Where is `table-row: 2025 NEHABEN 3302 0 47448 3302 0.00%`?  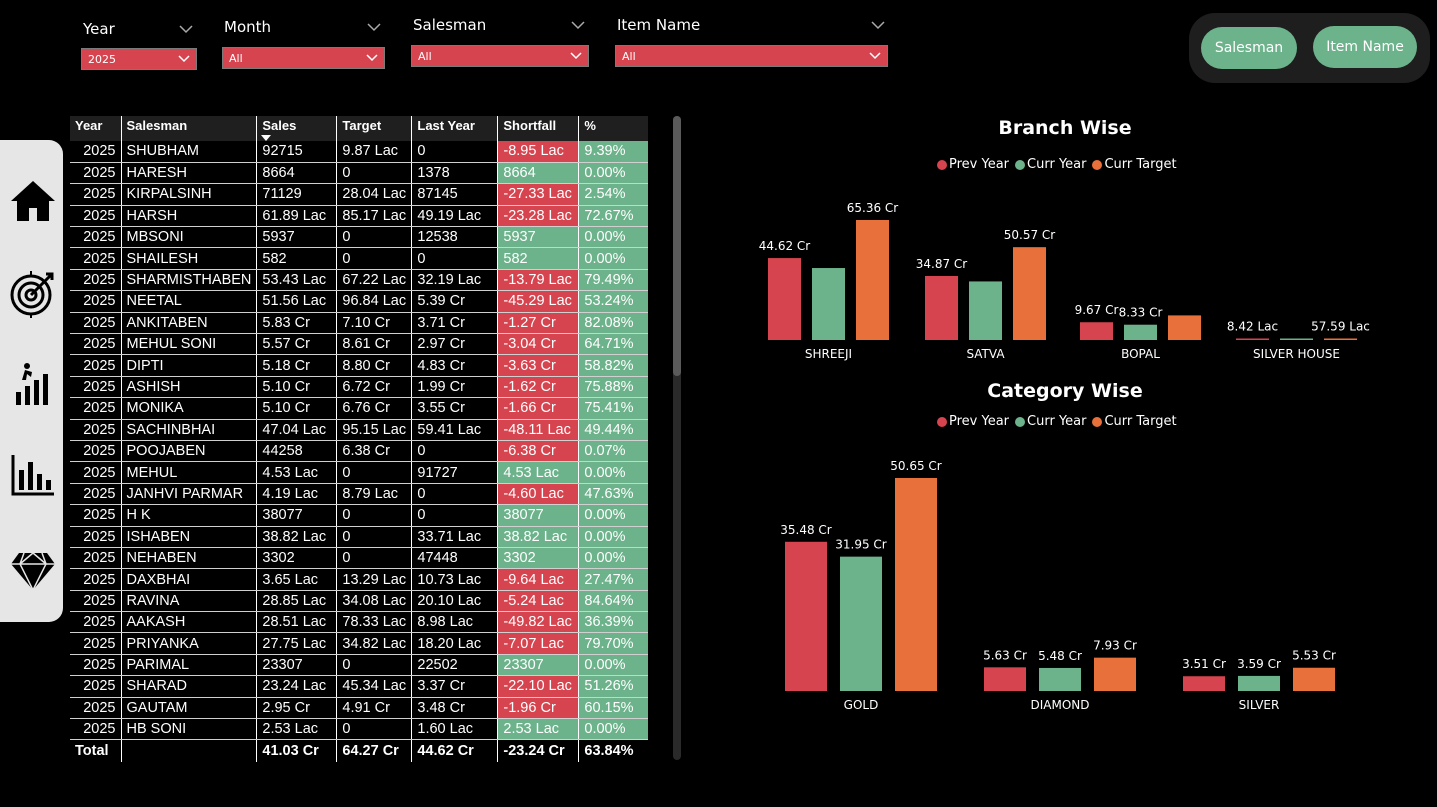
table-row: 2025 NEHABEN 3302 0 47448 3302 0.00% is located at coordinates (359, 558).